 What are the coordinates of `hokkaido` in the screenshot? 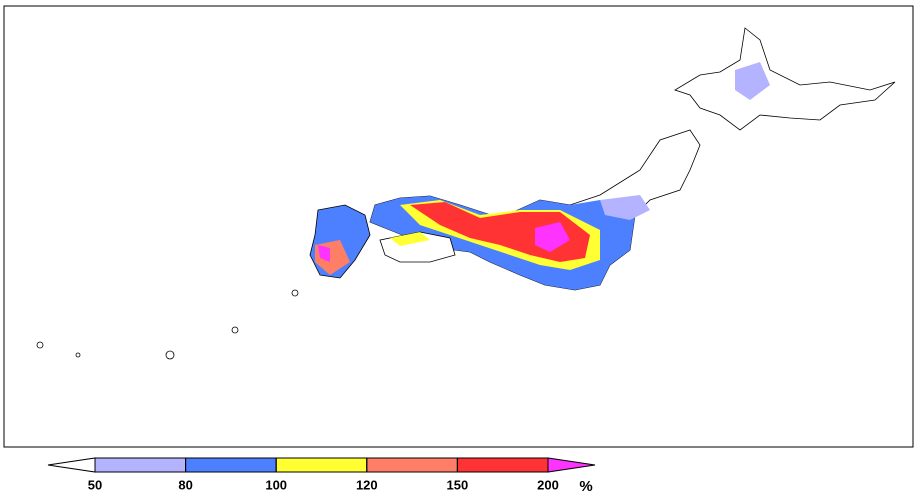 It's located at (785, 79).